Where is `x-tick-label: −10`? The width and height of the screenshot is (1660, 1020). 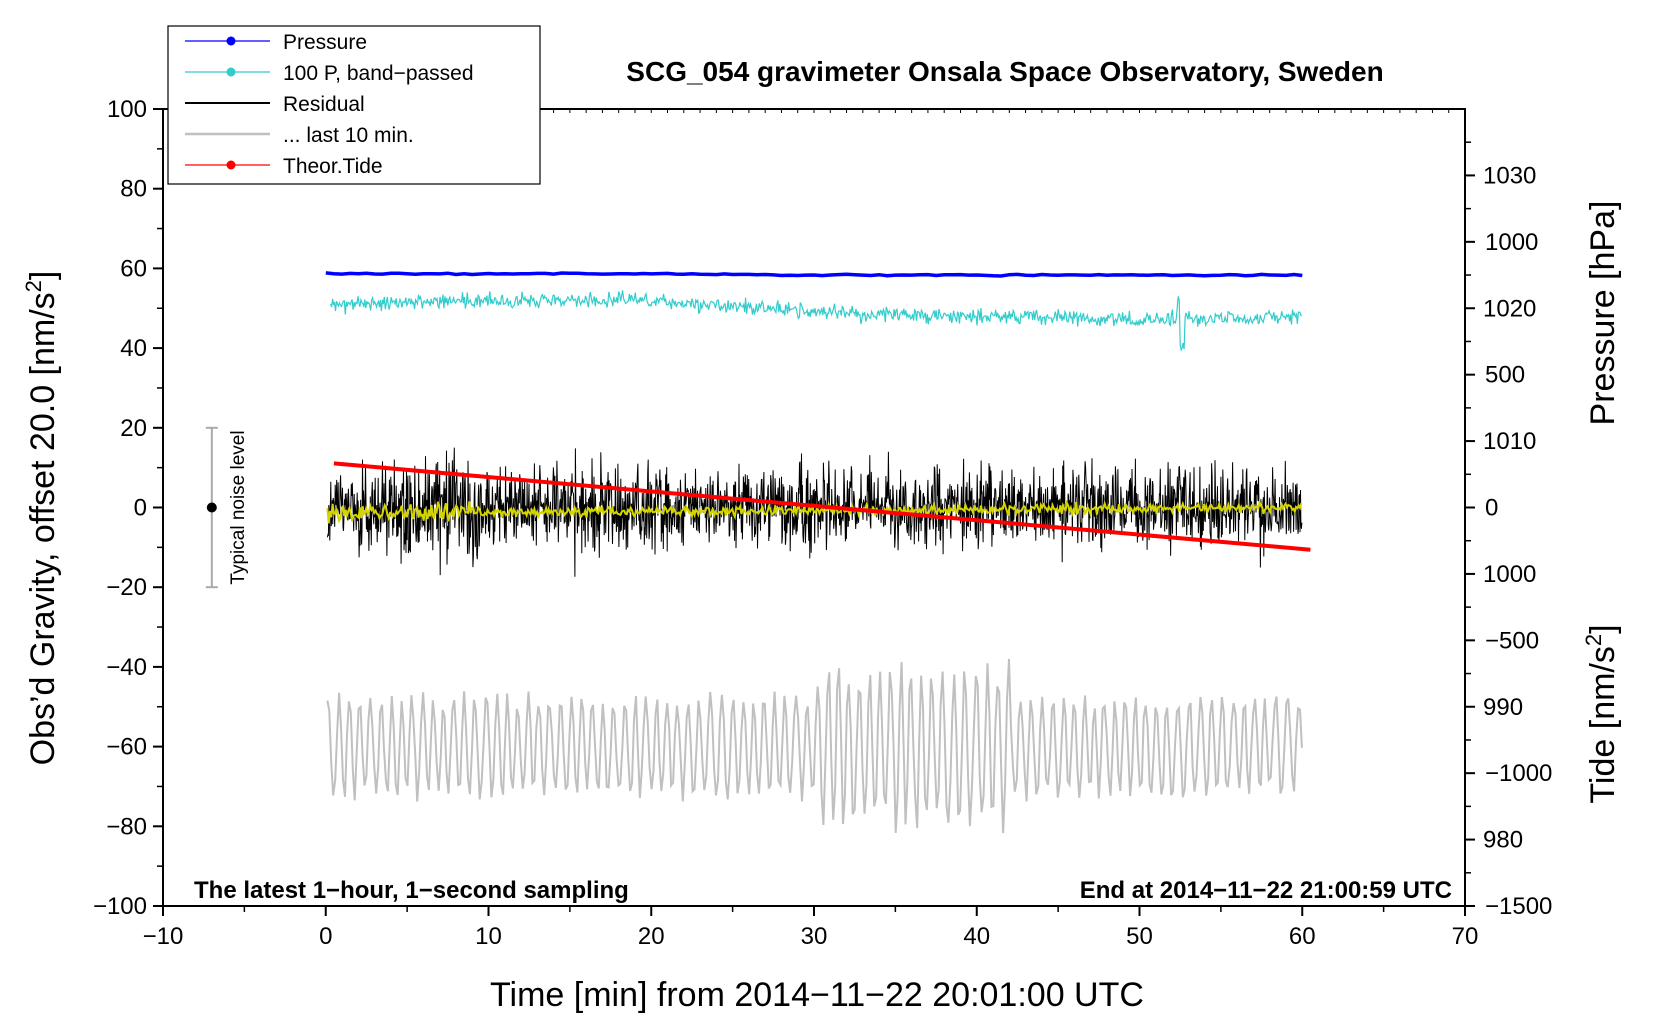 x-tick-label: −10 is located at coordinates (163, 936).